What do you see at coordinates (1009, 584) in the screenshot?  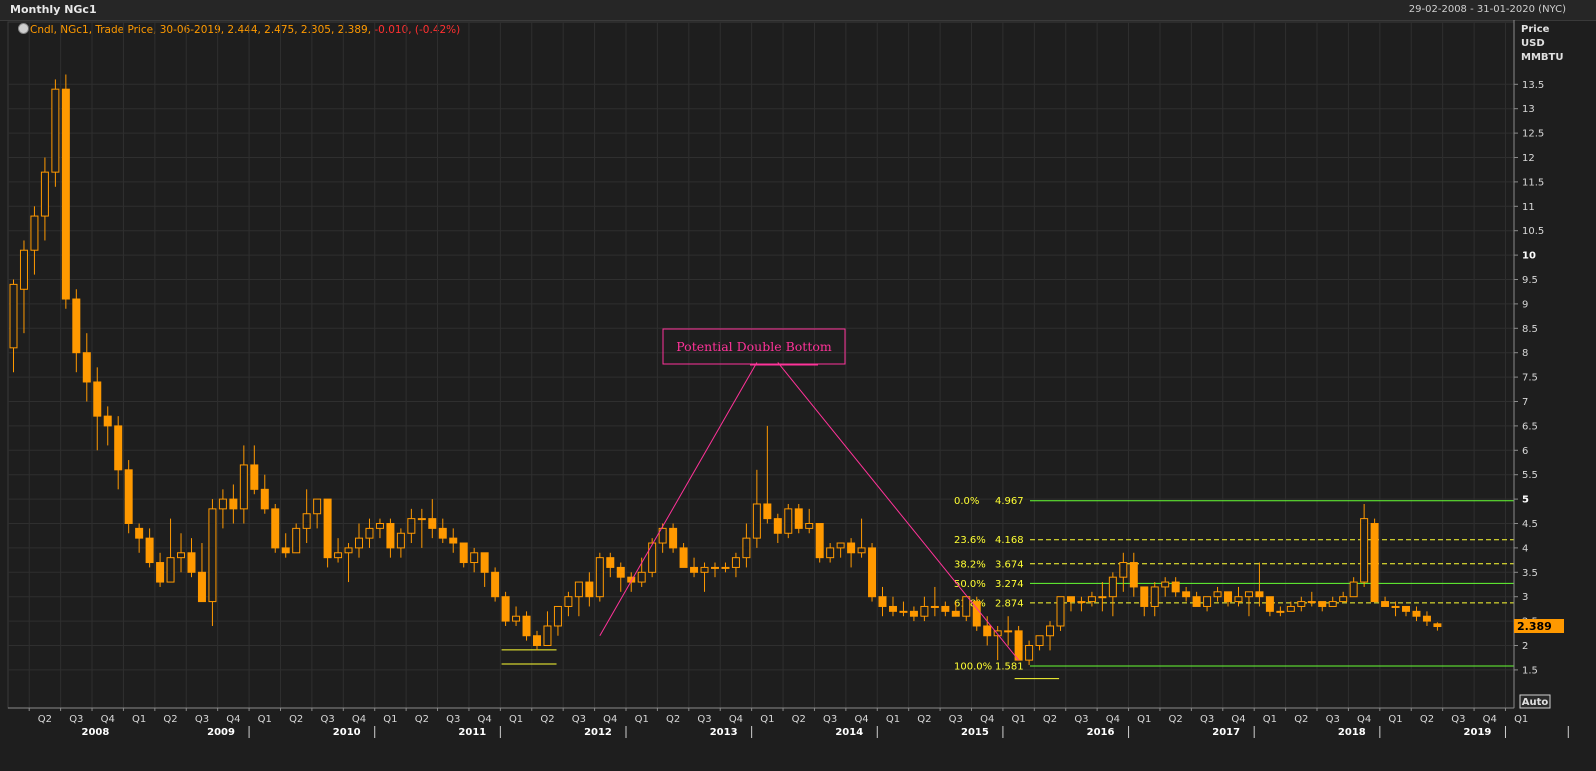 I see `fib-value: 3.274` at bounding box center [1009, 584].